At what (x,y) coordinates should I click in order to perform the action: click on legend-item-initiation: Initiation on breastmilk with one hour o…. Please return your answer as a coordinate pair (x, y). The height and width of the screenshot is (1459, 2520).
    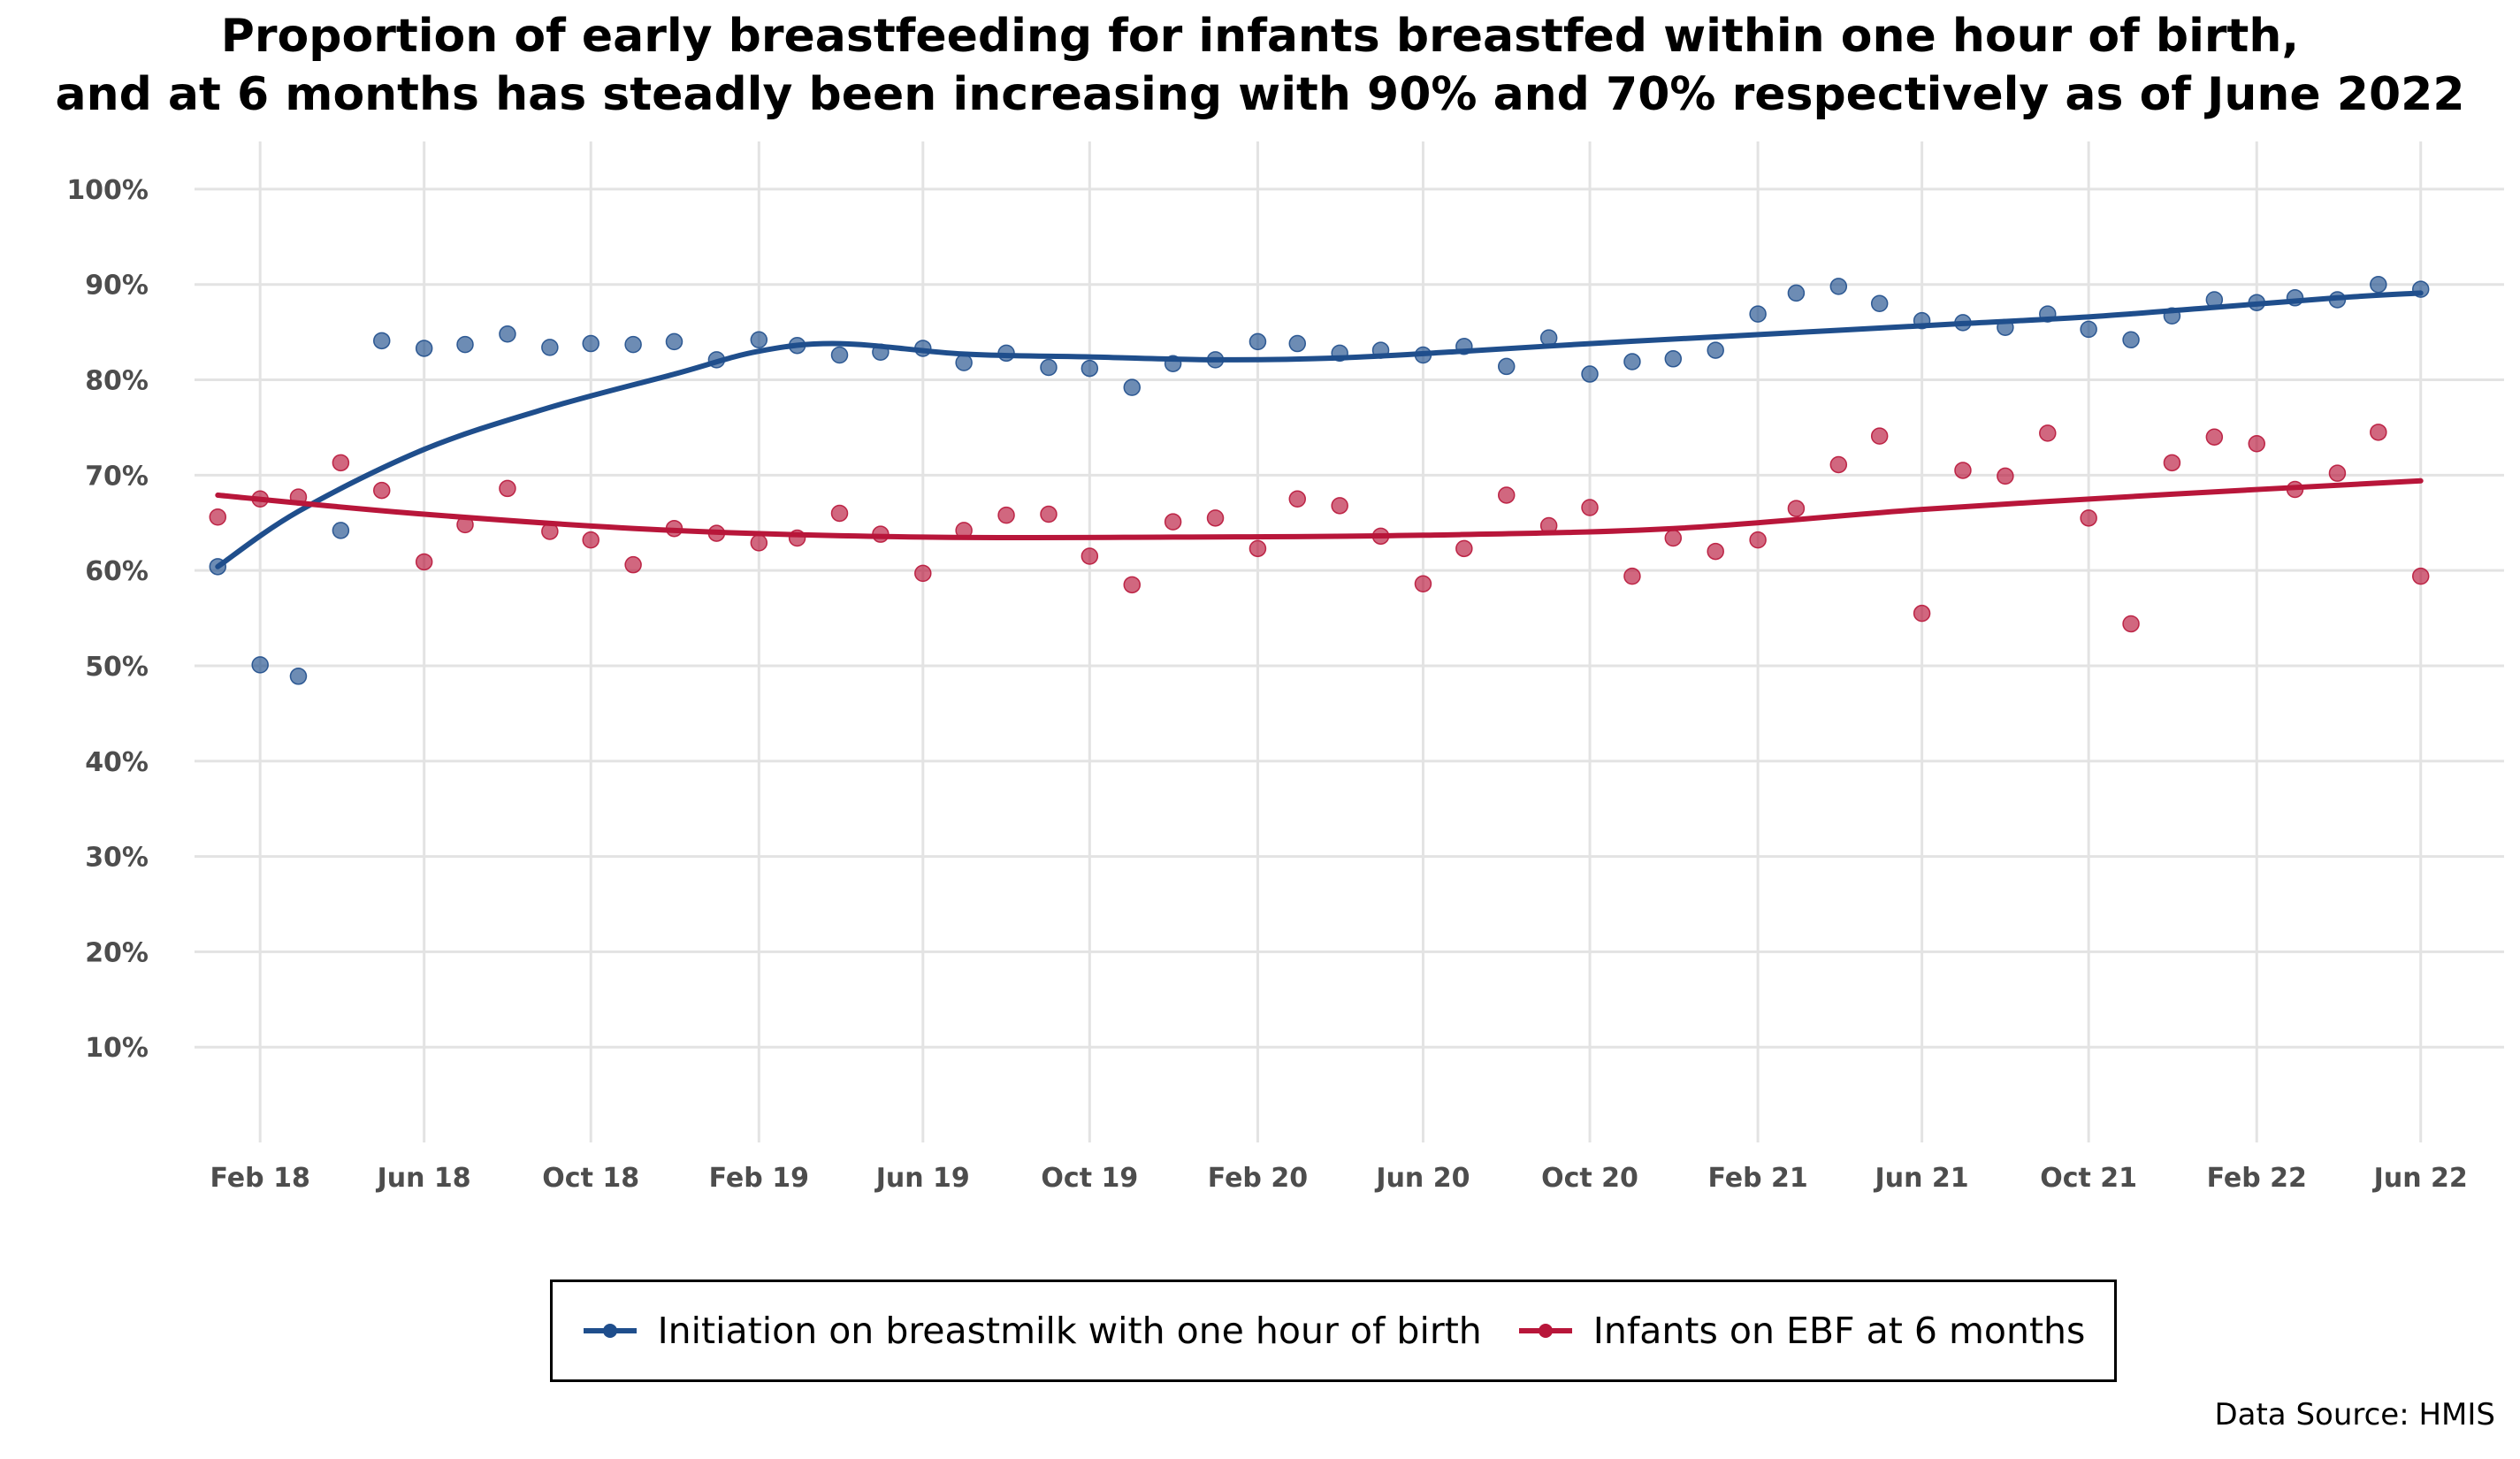
    Looking at the image, I should click on (1032, 1331).